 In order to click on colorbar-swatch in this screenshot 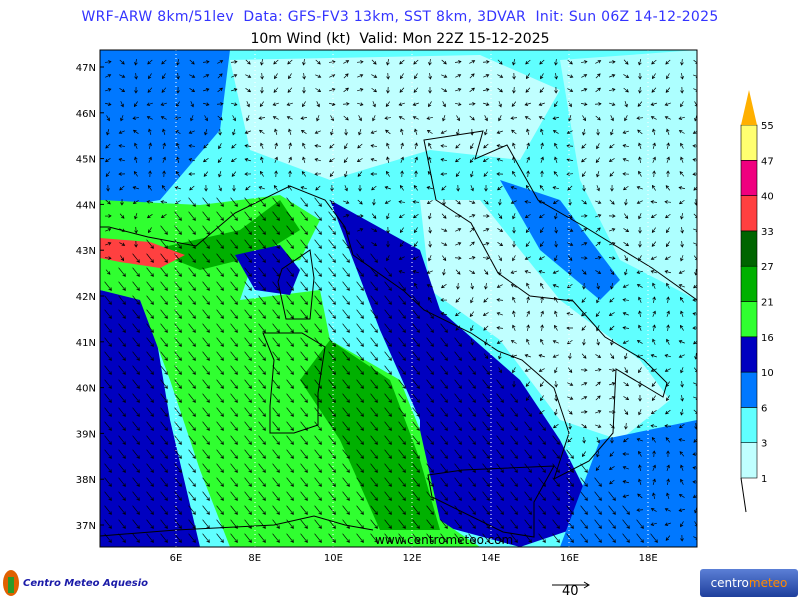, I will do `click(749, 425)`.